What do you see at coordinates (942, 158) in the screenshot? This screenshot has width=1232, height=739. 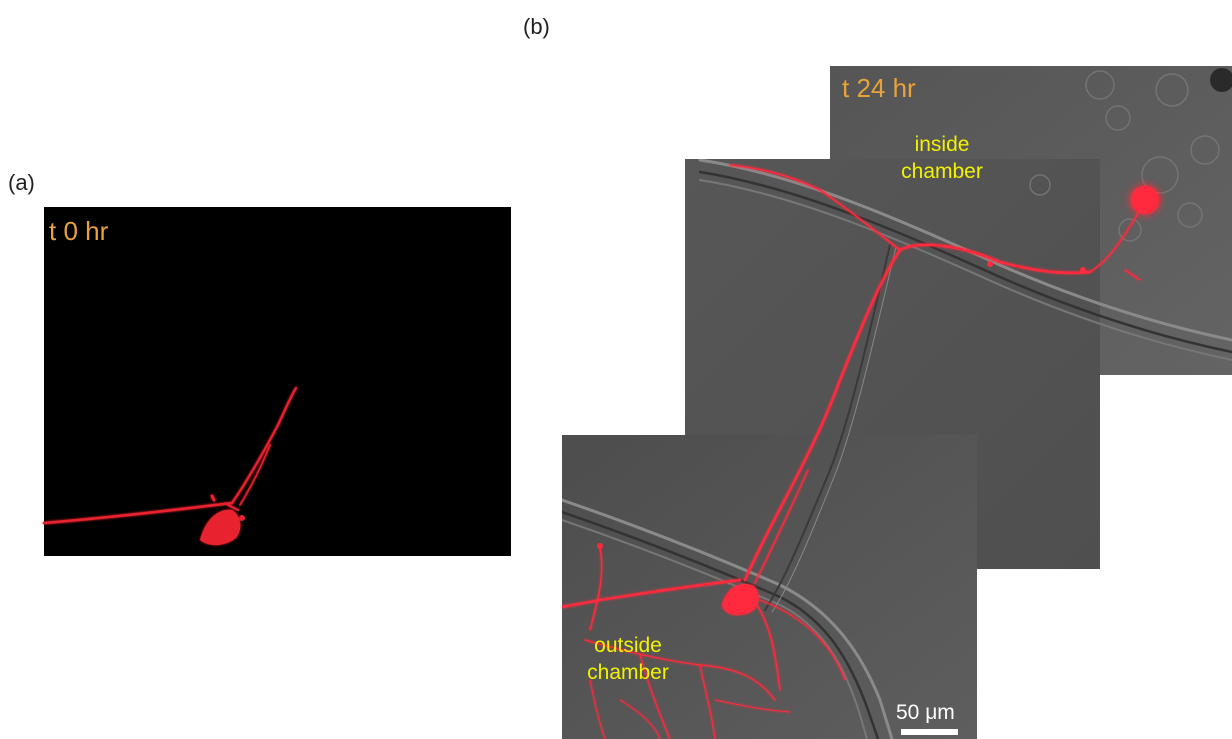 I see `inside-chamber-label: inside chamber` at bounding box center [942, 158].